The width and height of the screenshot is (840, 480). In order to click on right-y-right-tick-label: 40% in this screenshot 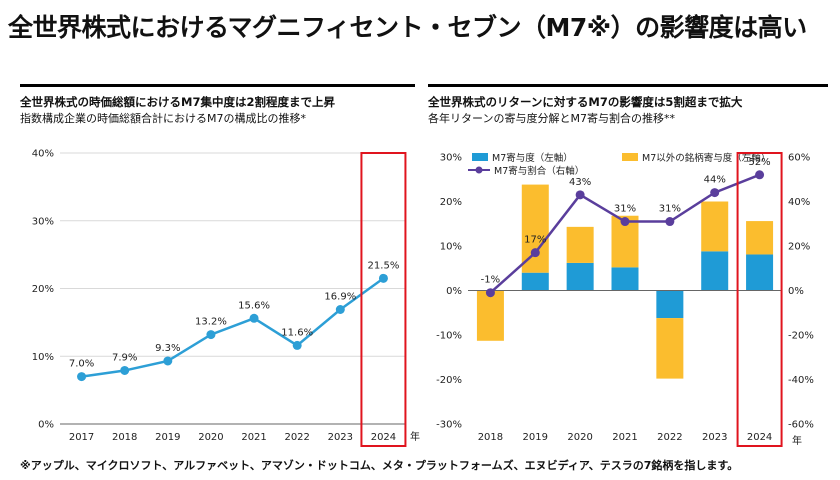, I will do `click(799, 202)`.